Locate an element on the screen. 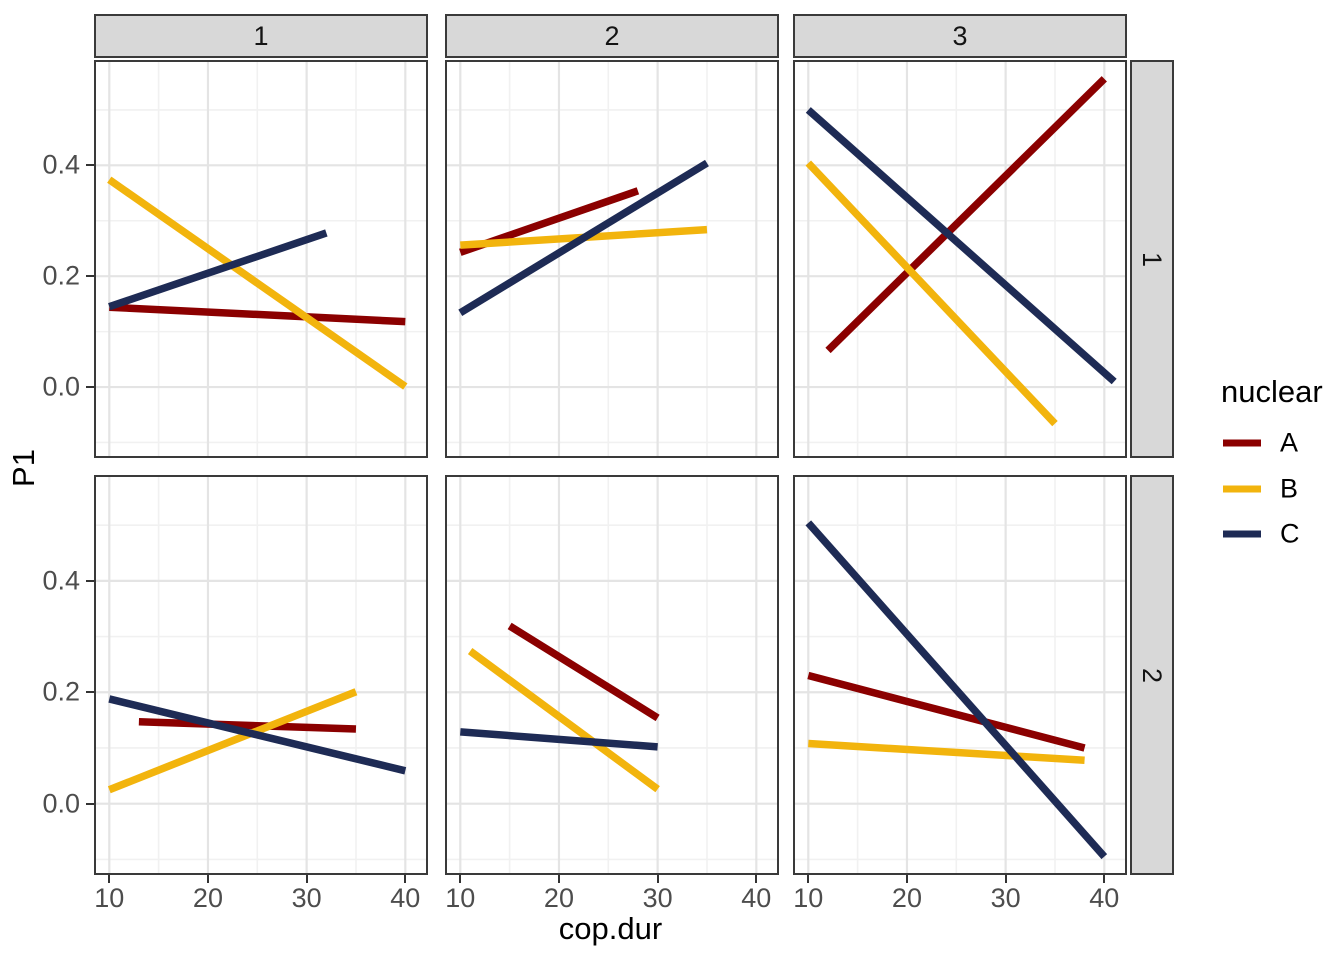 This screenshot has height=960, width=1344. facet-panel-r1c1 is located at coordinates (261, 259).